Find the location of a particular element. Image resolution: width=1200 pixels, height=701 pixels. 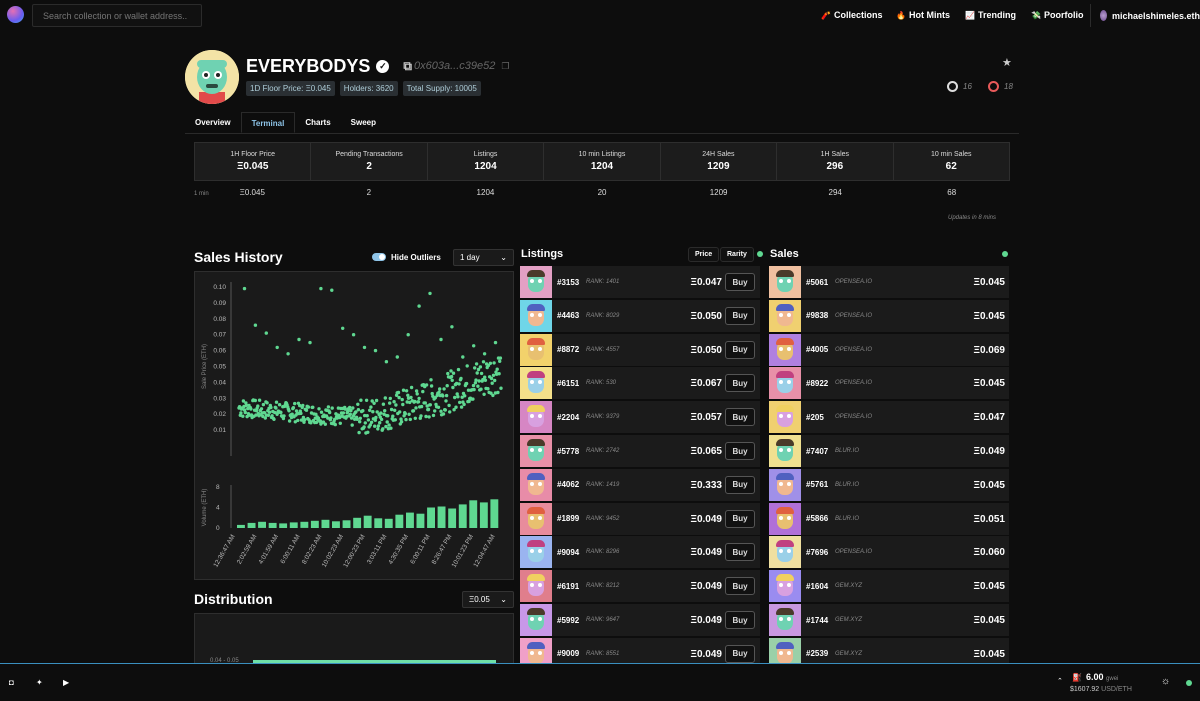

stat-1h-sales: 1H Sales 296 is located at coordinates (835, 161).